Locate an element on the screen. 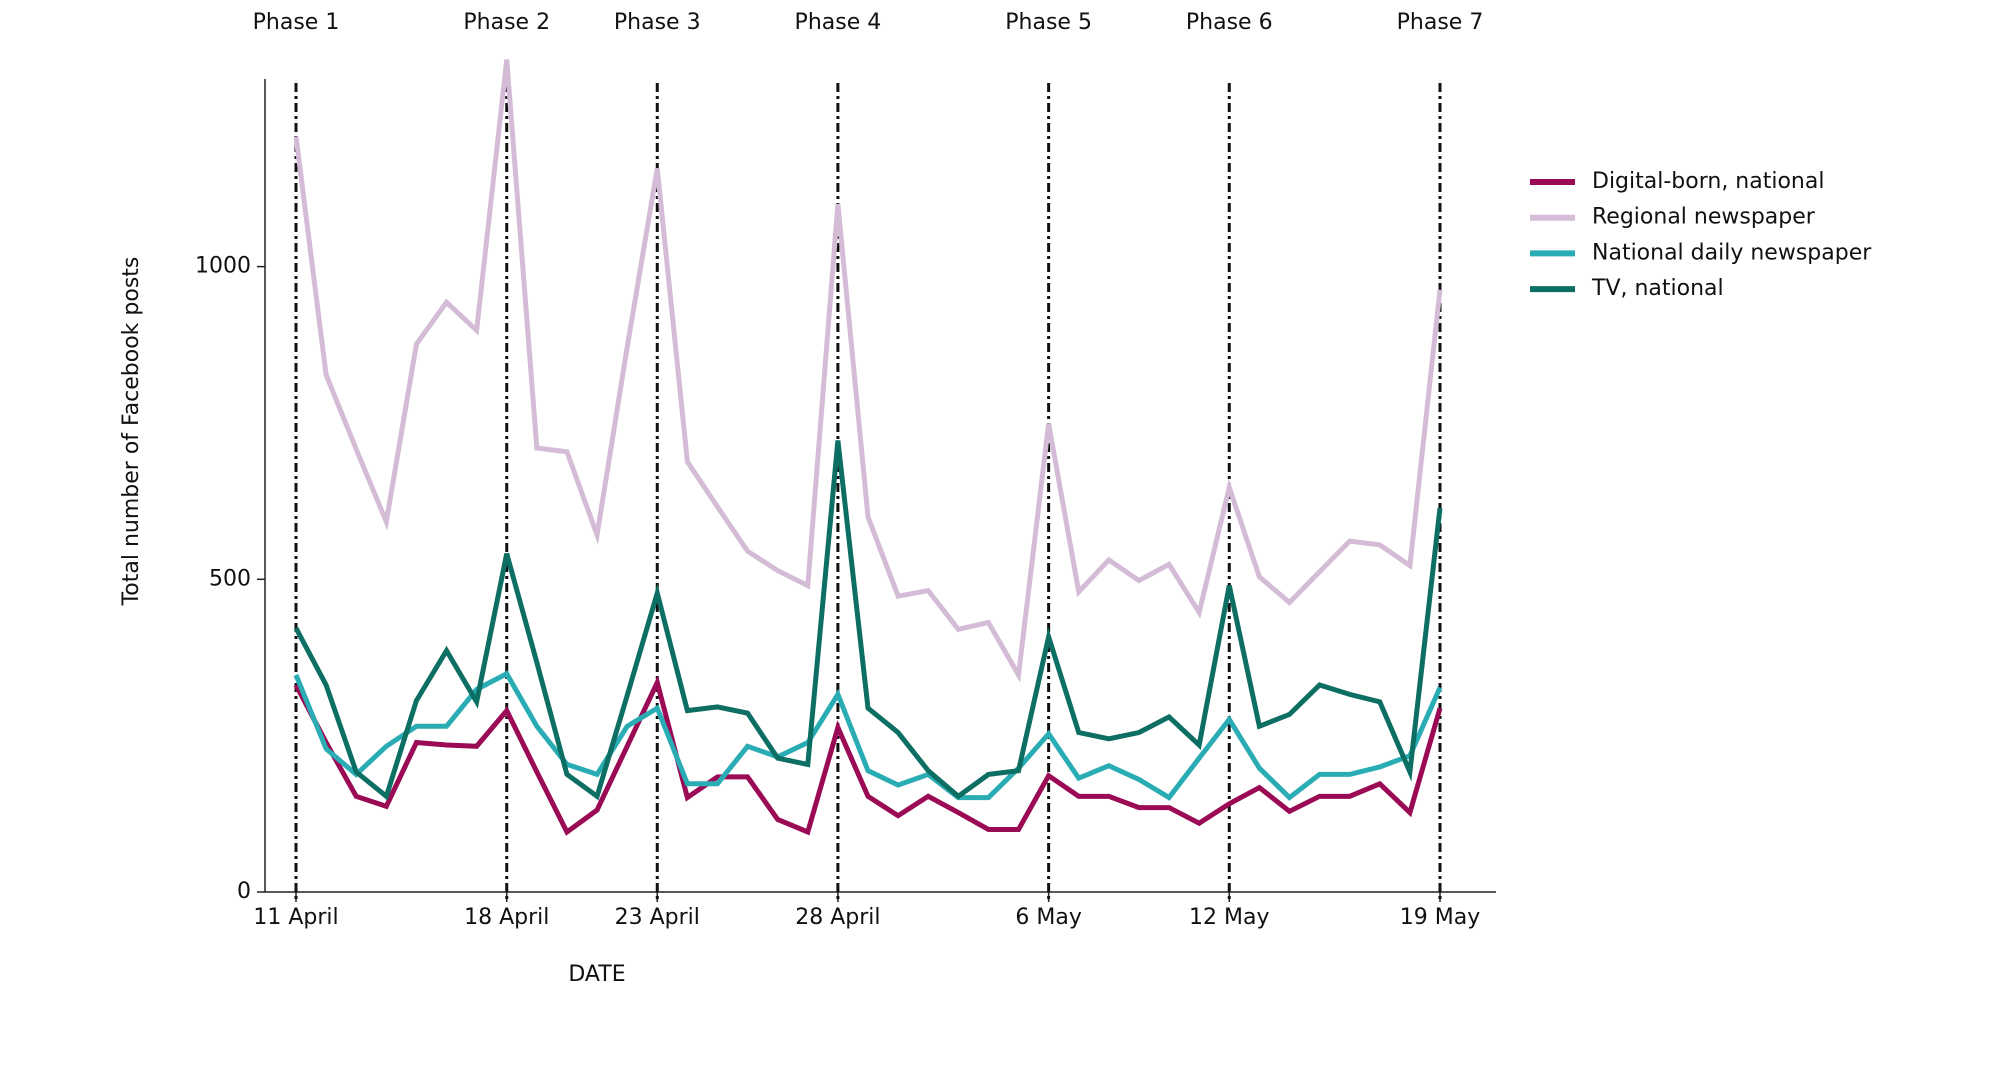  phase-label: Phase 7 is located at coordinates (1440, 22).